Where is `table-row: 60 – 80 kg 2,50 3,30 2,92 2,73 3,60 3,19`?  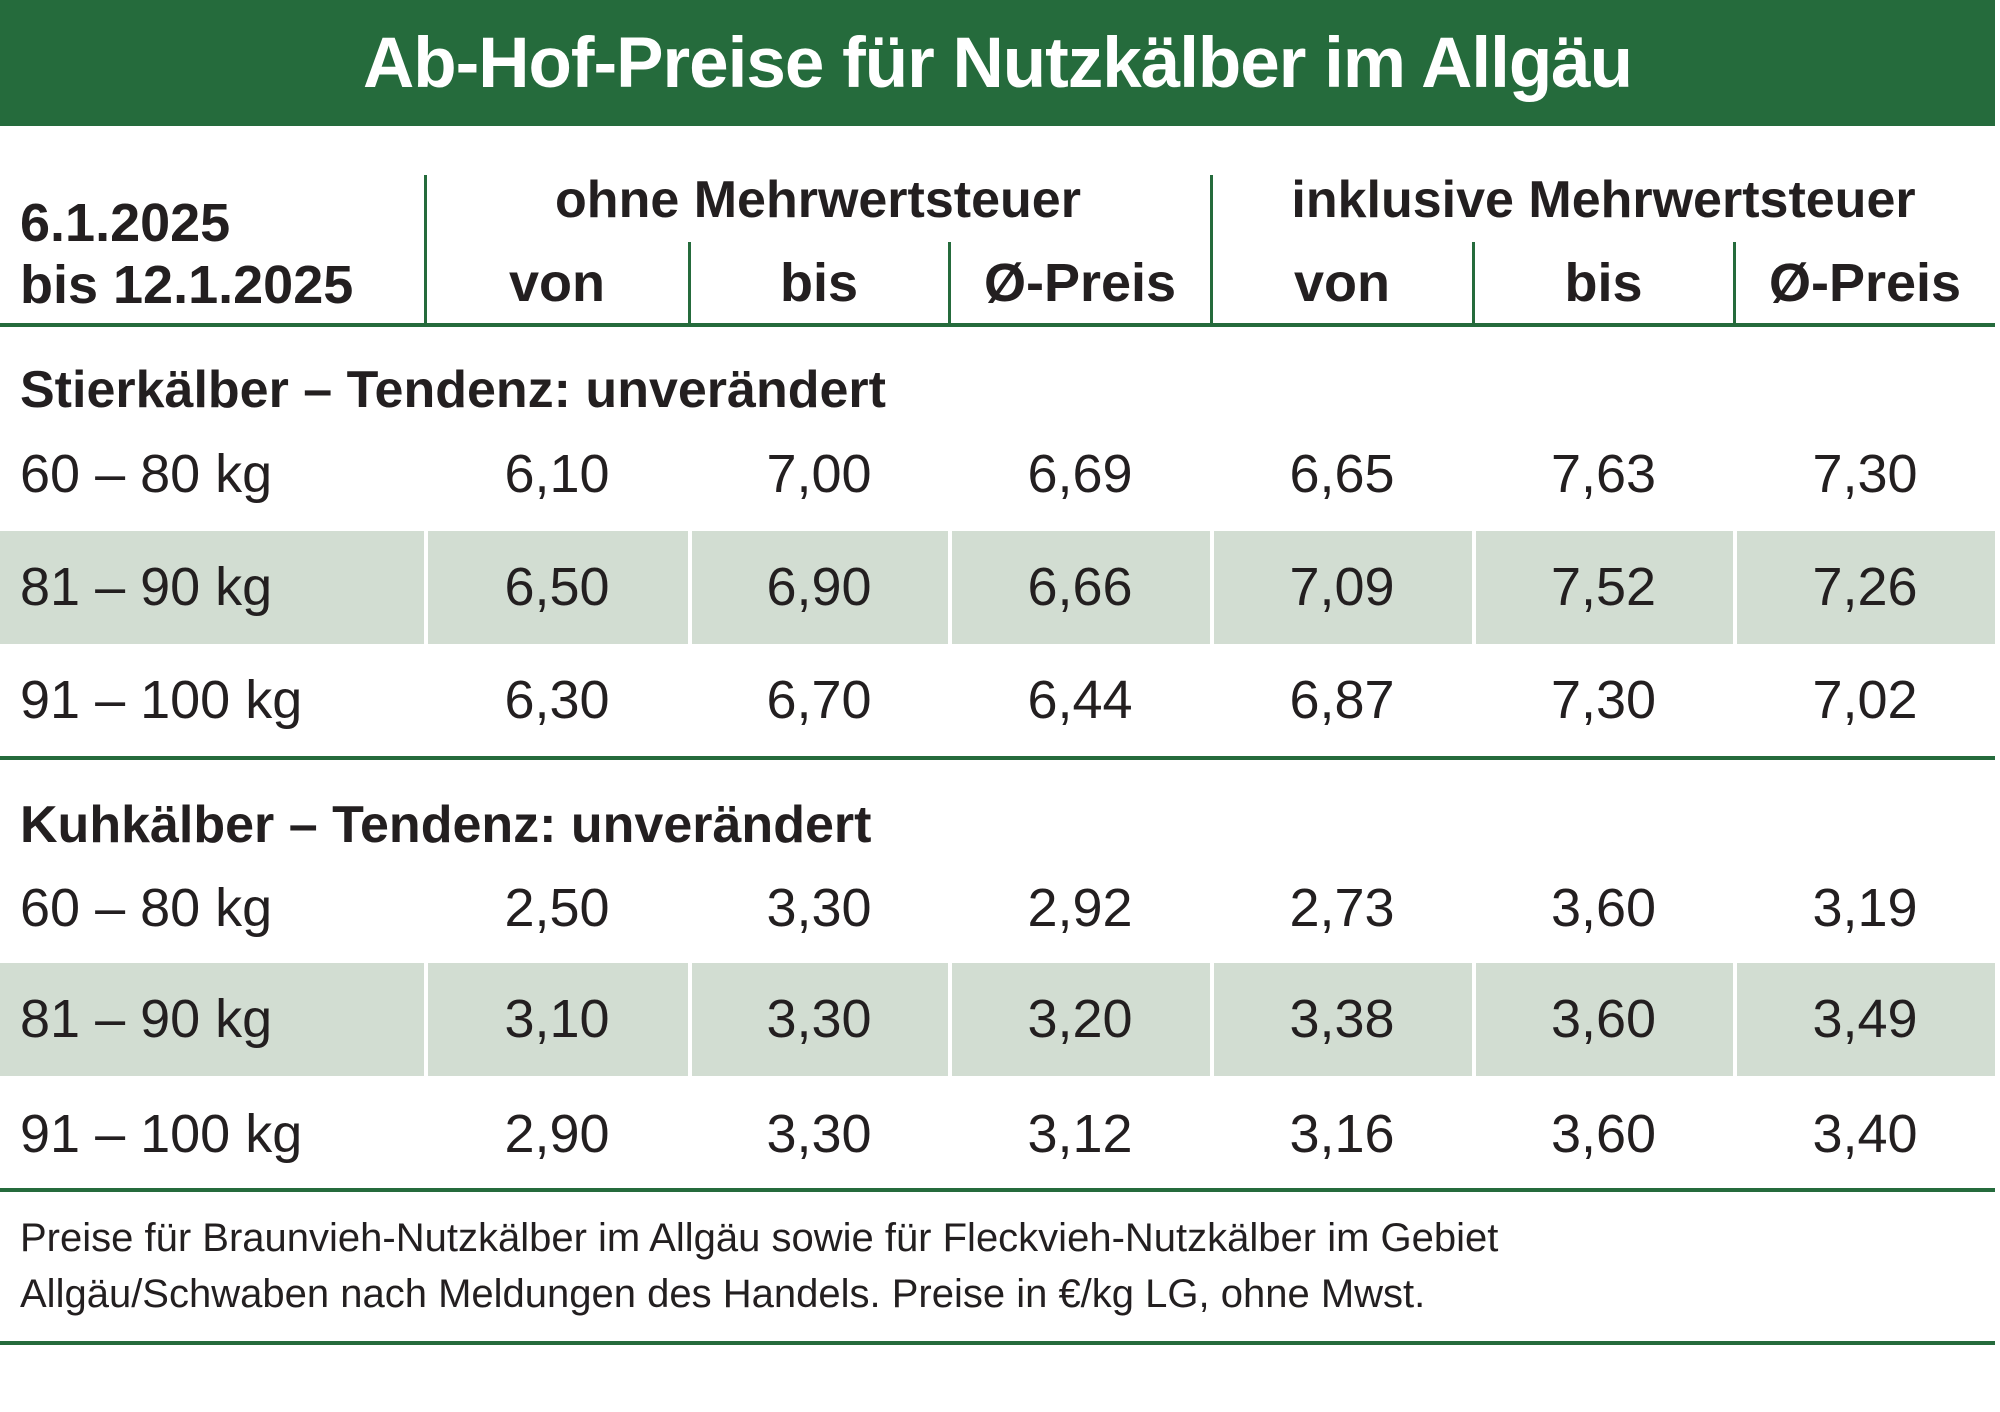
table-row: 60 – 80 kg 2,50 3,30 2,92 2,73 3,60 3,19 is located at coordinates (997, 908).